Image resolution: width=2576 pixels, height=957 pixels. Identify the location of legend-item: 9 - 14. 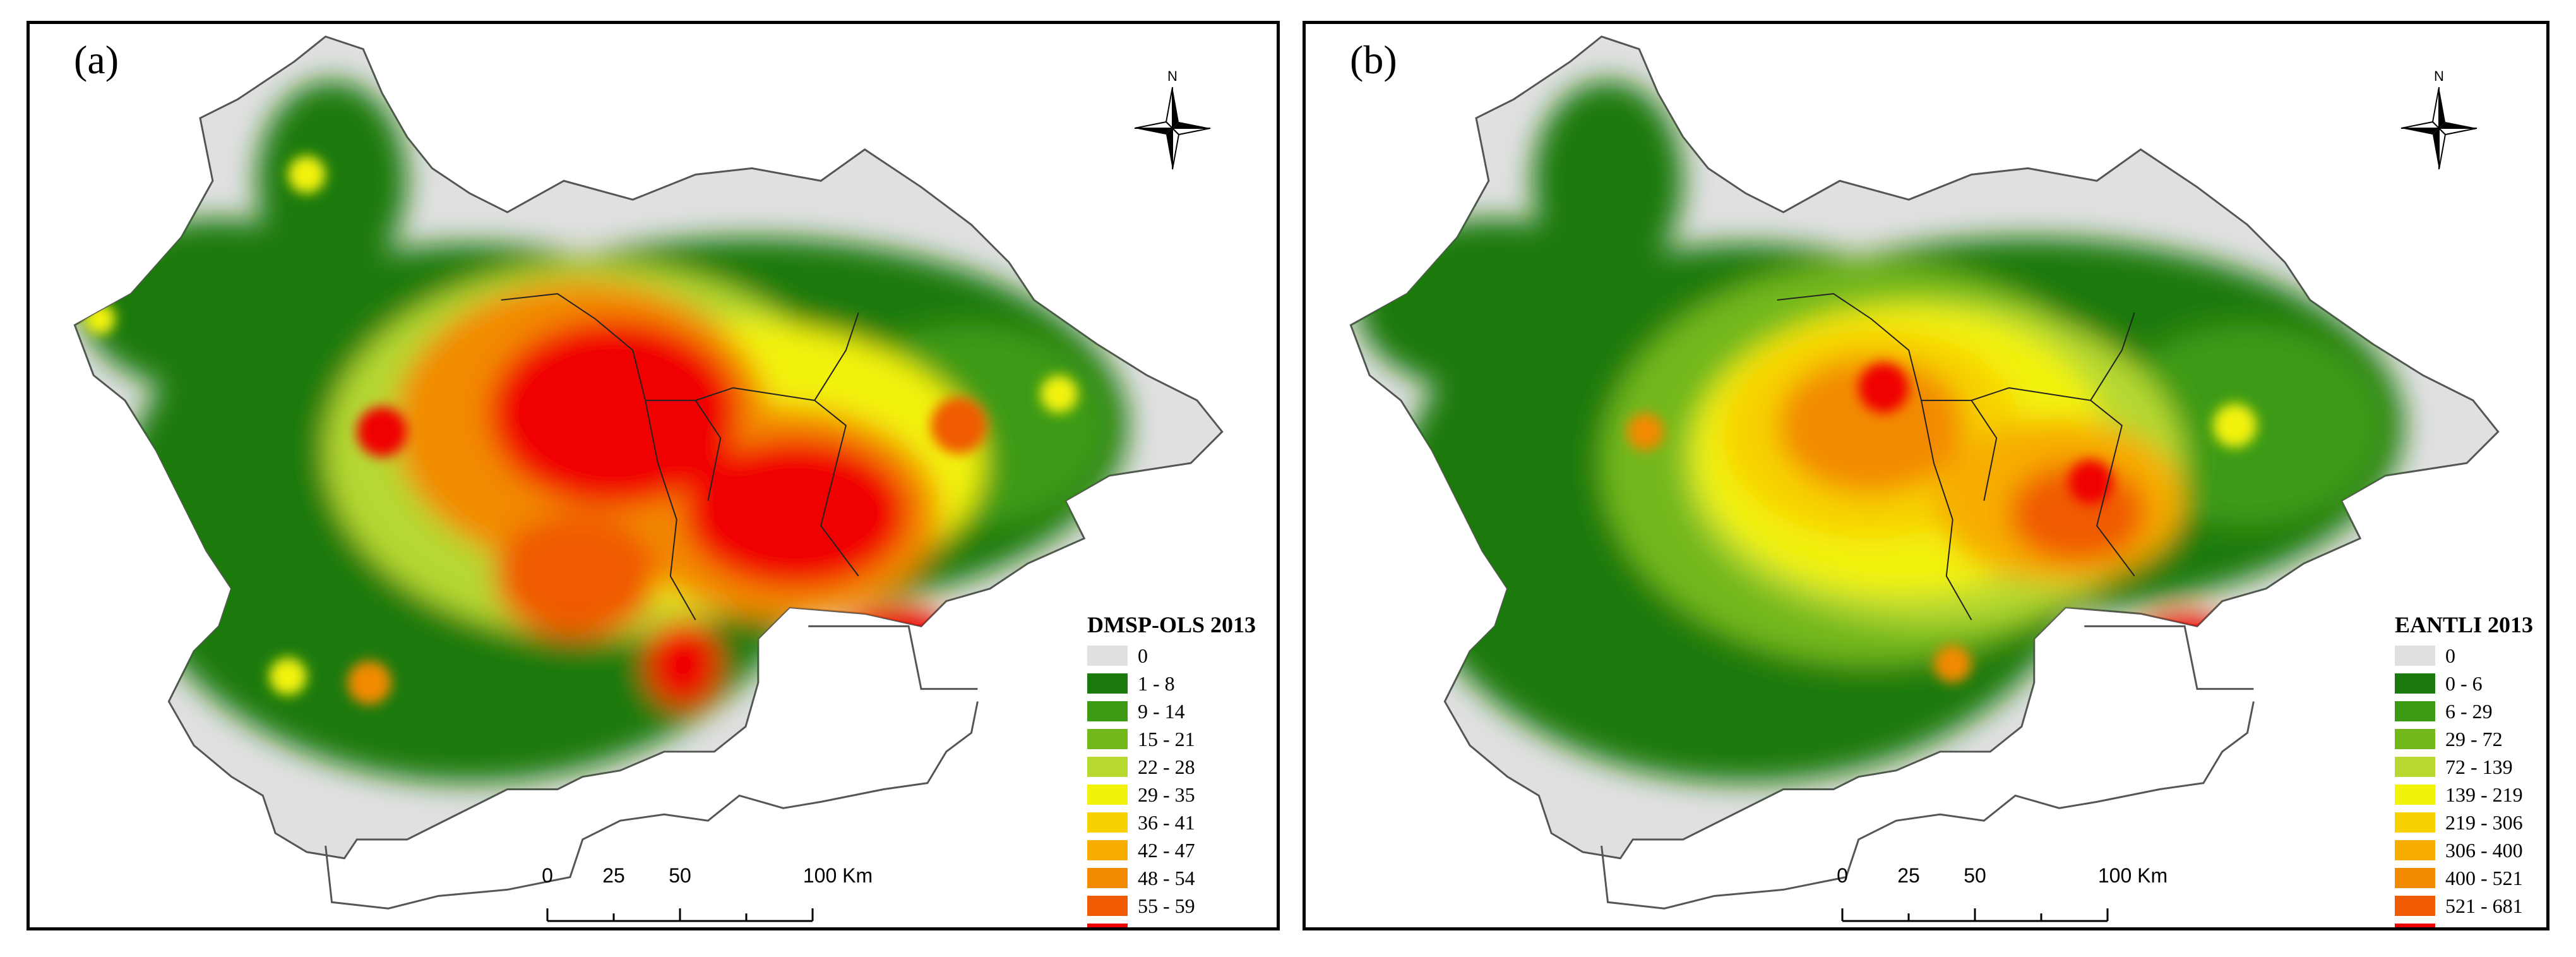
(1171, 711).